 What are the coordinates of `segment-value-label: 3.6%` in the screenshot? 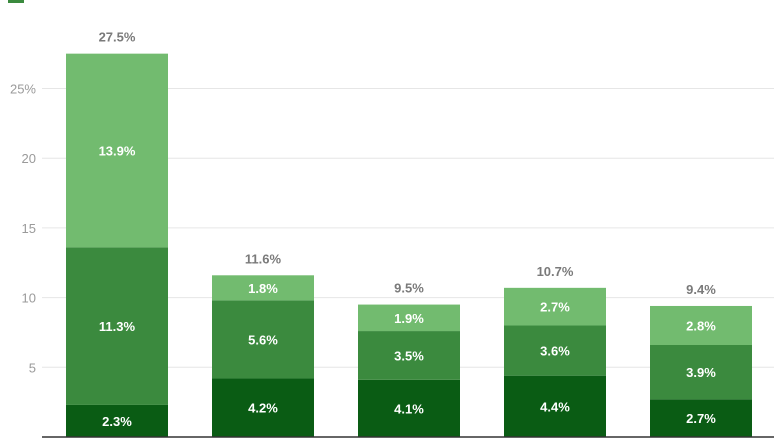 It's located at (555, 351).